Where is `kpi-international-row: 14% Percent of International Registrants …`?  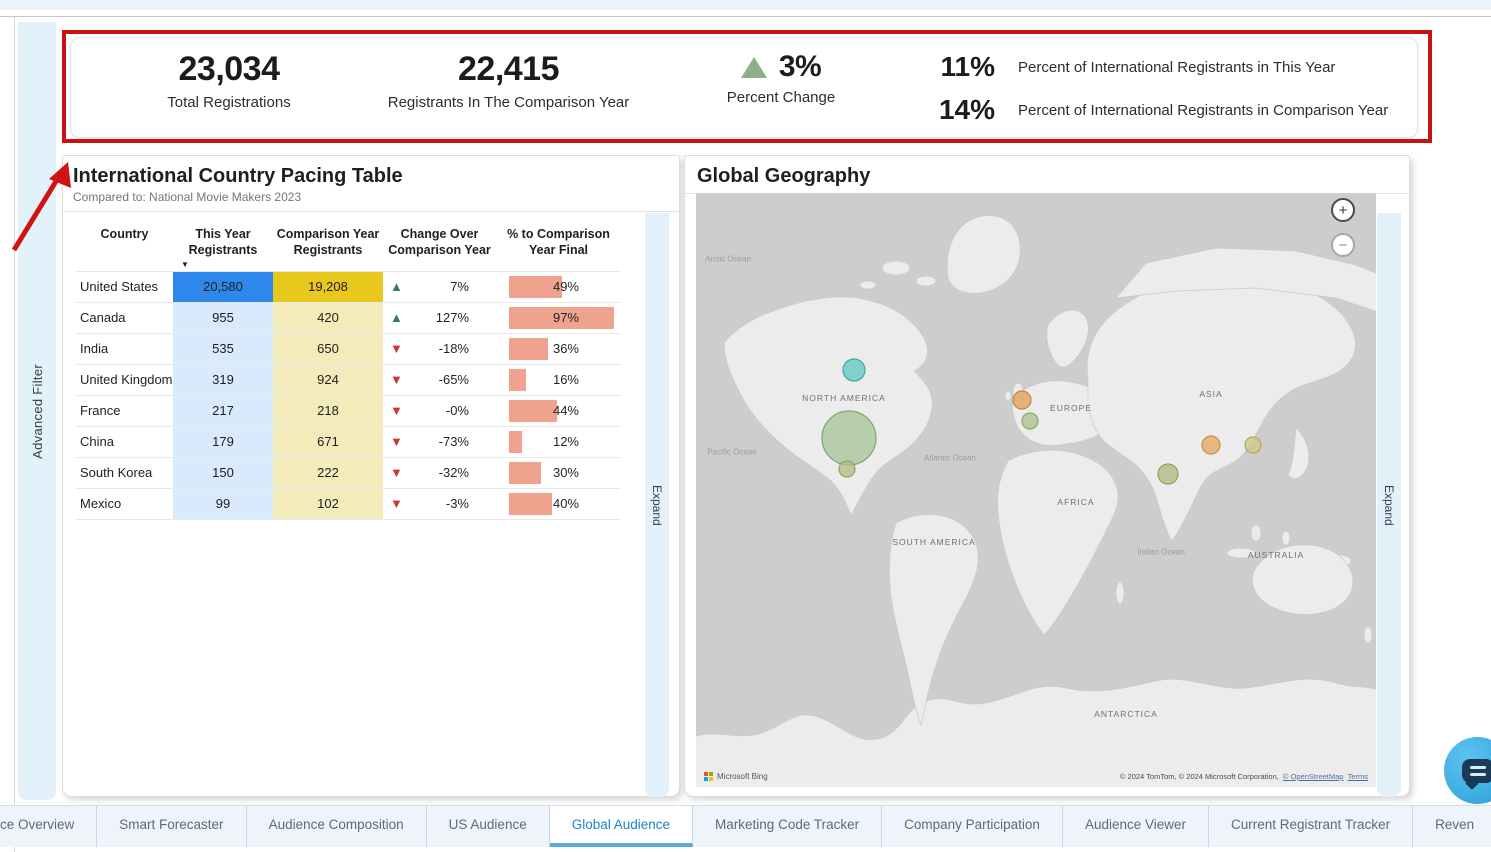 kpi-international-row: 14% Percent of International Registrants … is located at coordinates (1153, 110).